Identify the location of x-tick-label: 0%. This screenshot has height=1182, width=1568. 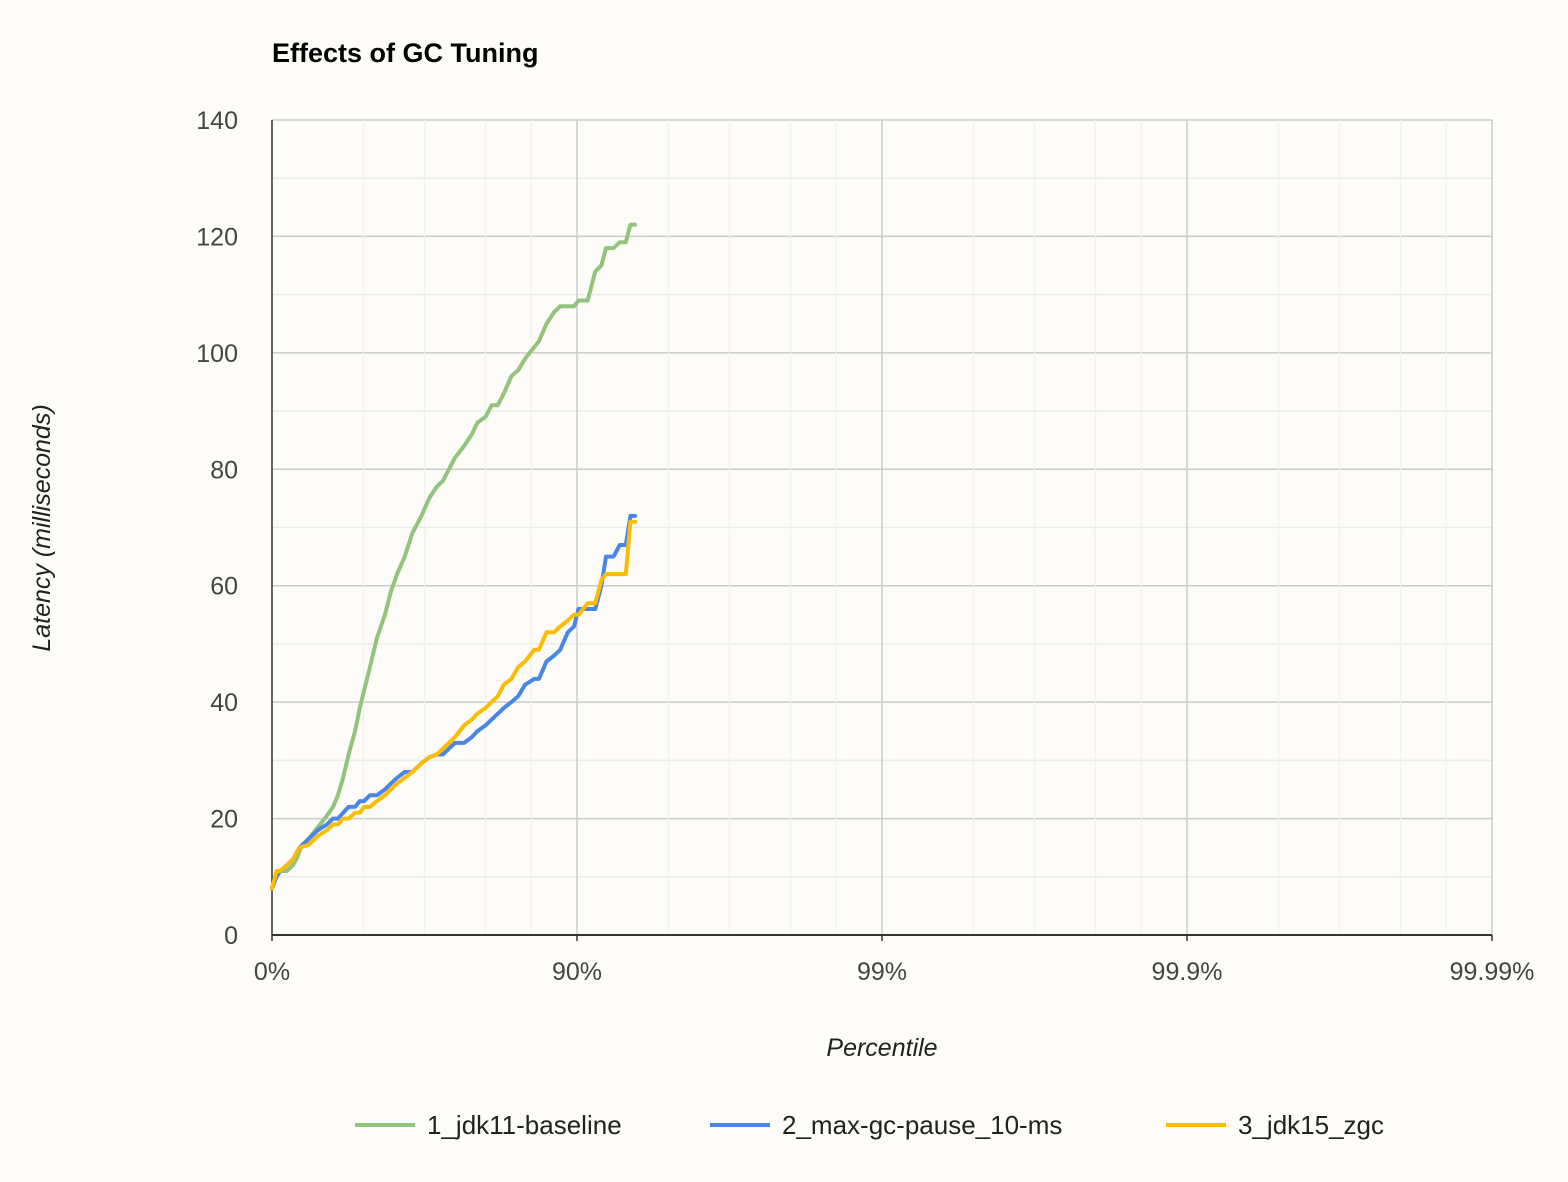
(272, 972).